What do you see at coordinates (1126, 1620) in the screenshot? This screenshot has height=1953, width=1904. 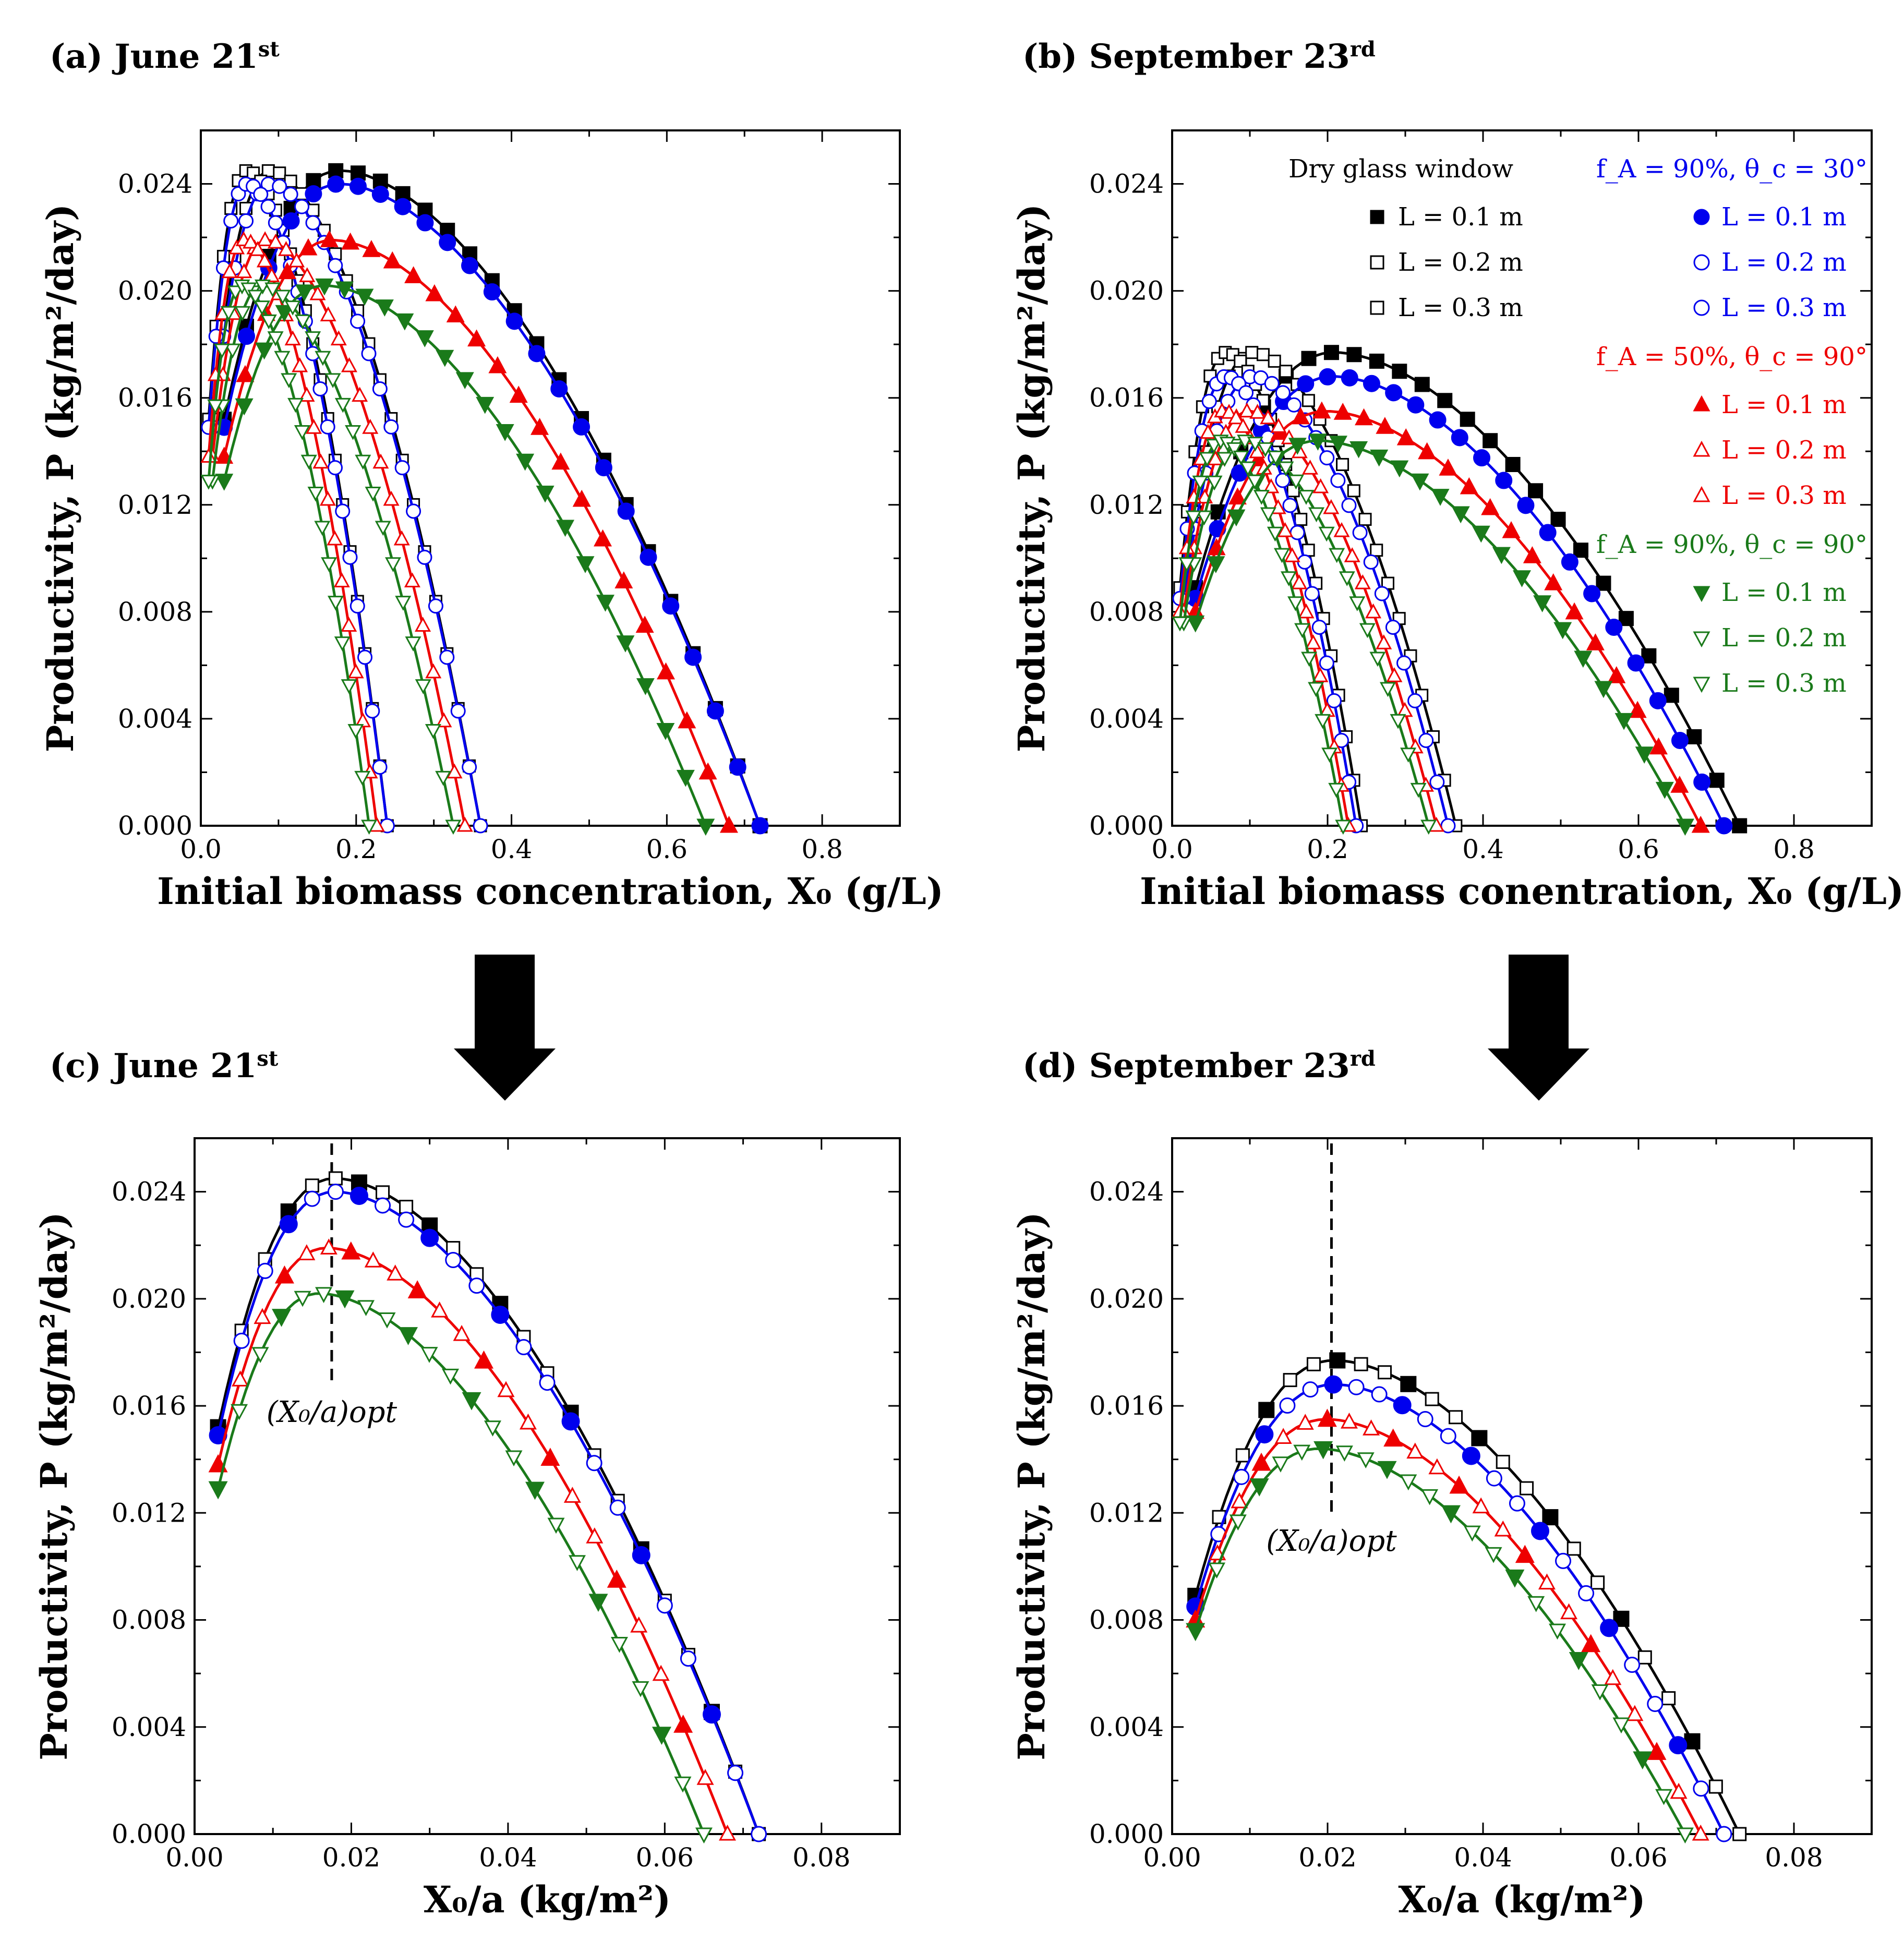 I see `y-tick-label: 0.008` at bounding box center [1126, 1620].